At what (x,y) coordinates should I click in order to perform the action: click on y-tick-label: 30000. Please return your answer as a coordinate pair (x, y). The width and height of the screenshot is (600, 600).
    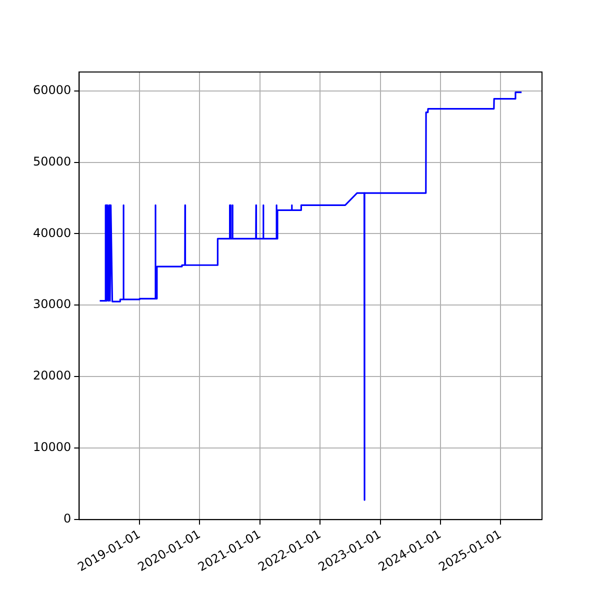
    Looking at the image, I should click on (52, 304).